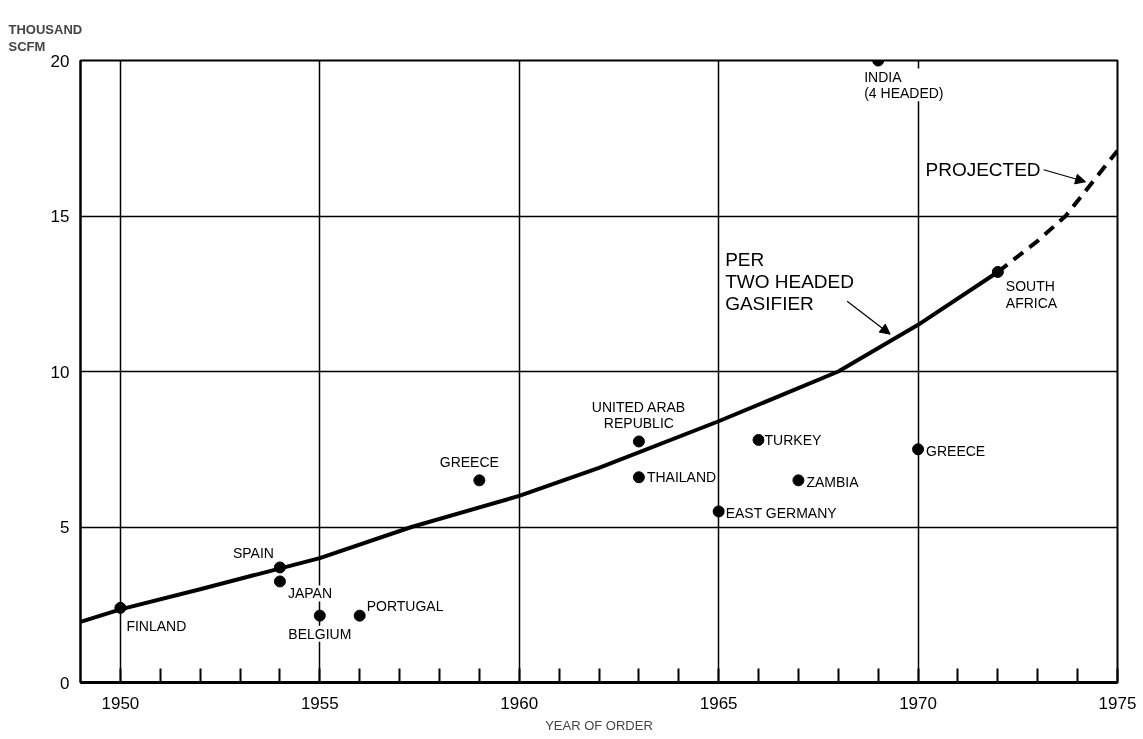  What do you see at coordinates (156, 625) in the screenshot?
I see `annotation: FINLAND` at bounding box center [156, 625].